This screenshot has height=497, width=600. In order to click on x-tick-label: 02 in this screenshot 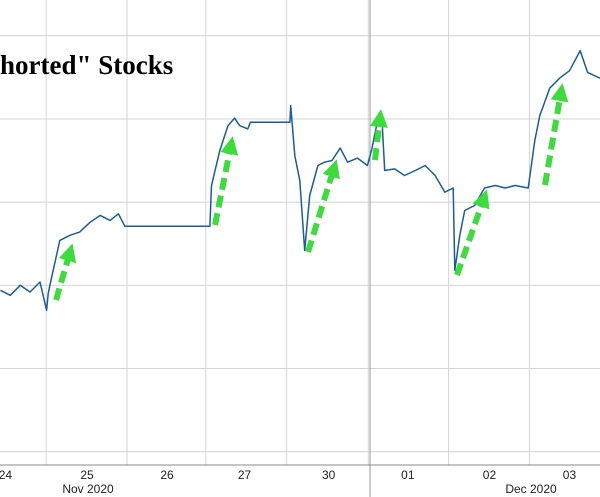, I will do `click(490, 475)`.